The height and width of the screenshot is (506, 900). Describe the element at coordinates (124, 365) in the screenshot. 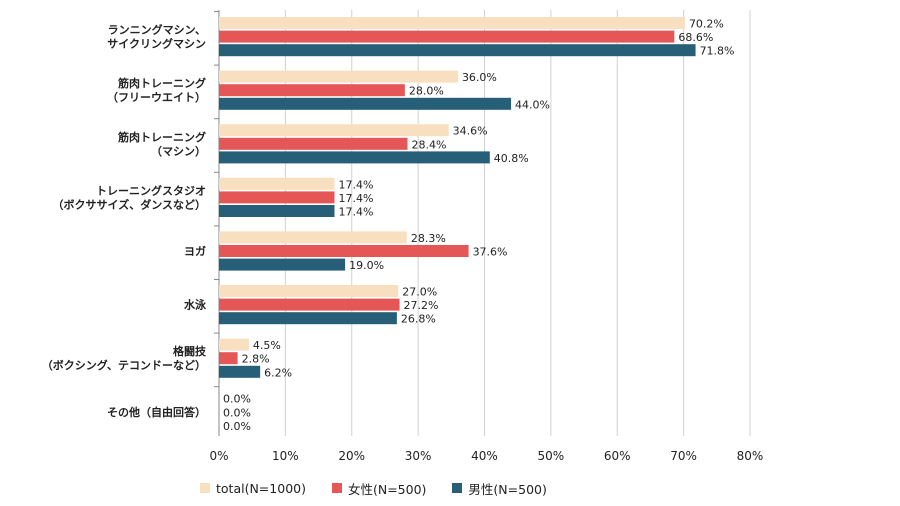

I see `category-label: （ボクシング、テコンドーなど）` at that location.